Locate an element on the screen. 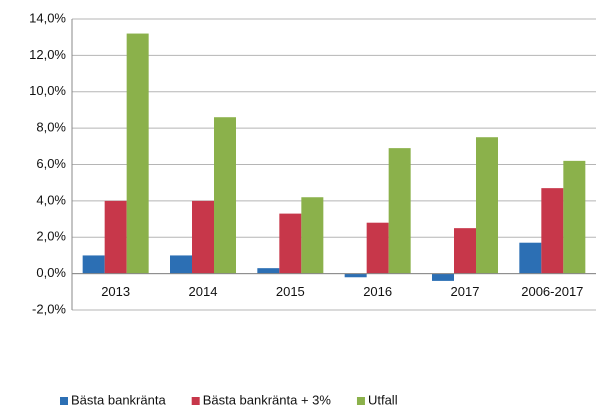 The image size is (601, 407). y-tick-label: 2,0% is located at coordinates (51, 236).